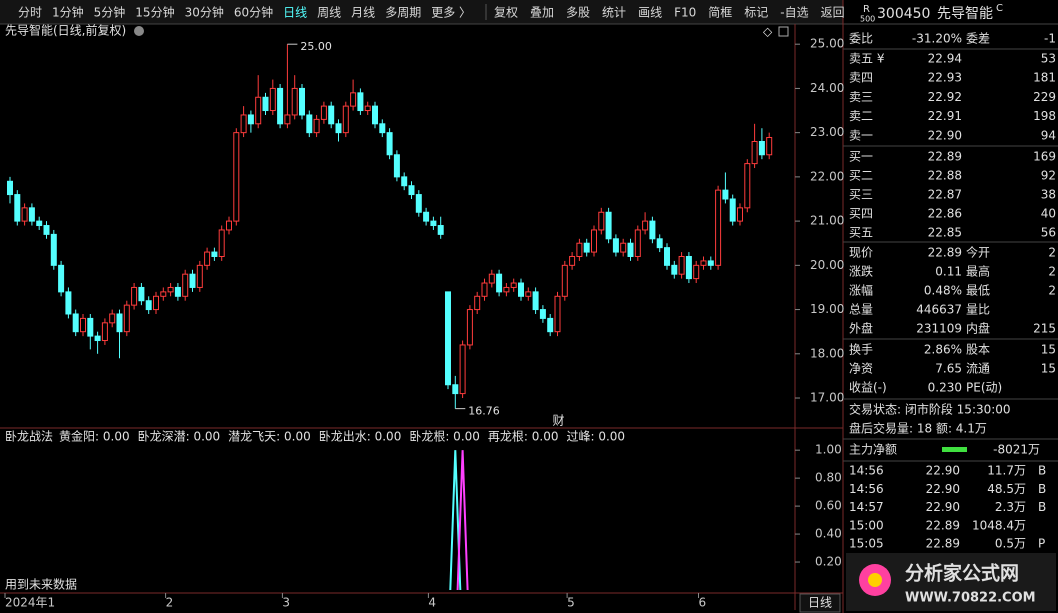 This screenshot has height=613, width=1058. What do you see at coordinates (451, 13) in the screenshot?
I see `toolbar-button: 更多 〉` at bounding box center [451, 13].